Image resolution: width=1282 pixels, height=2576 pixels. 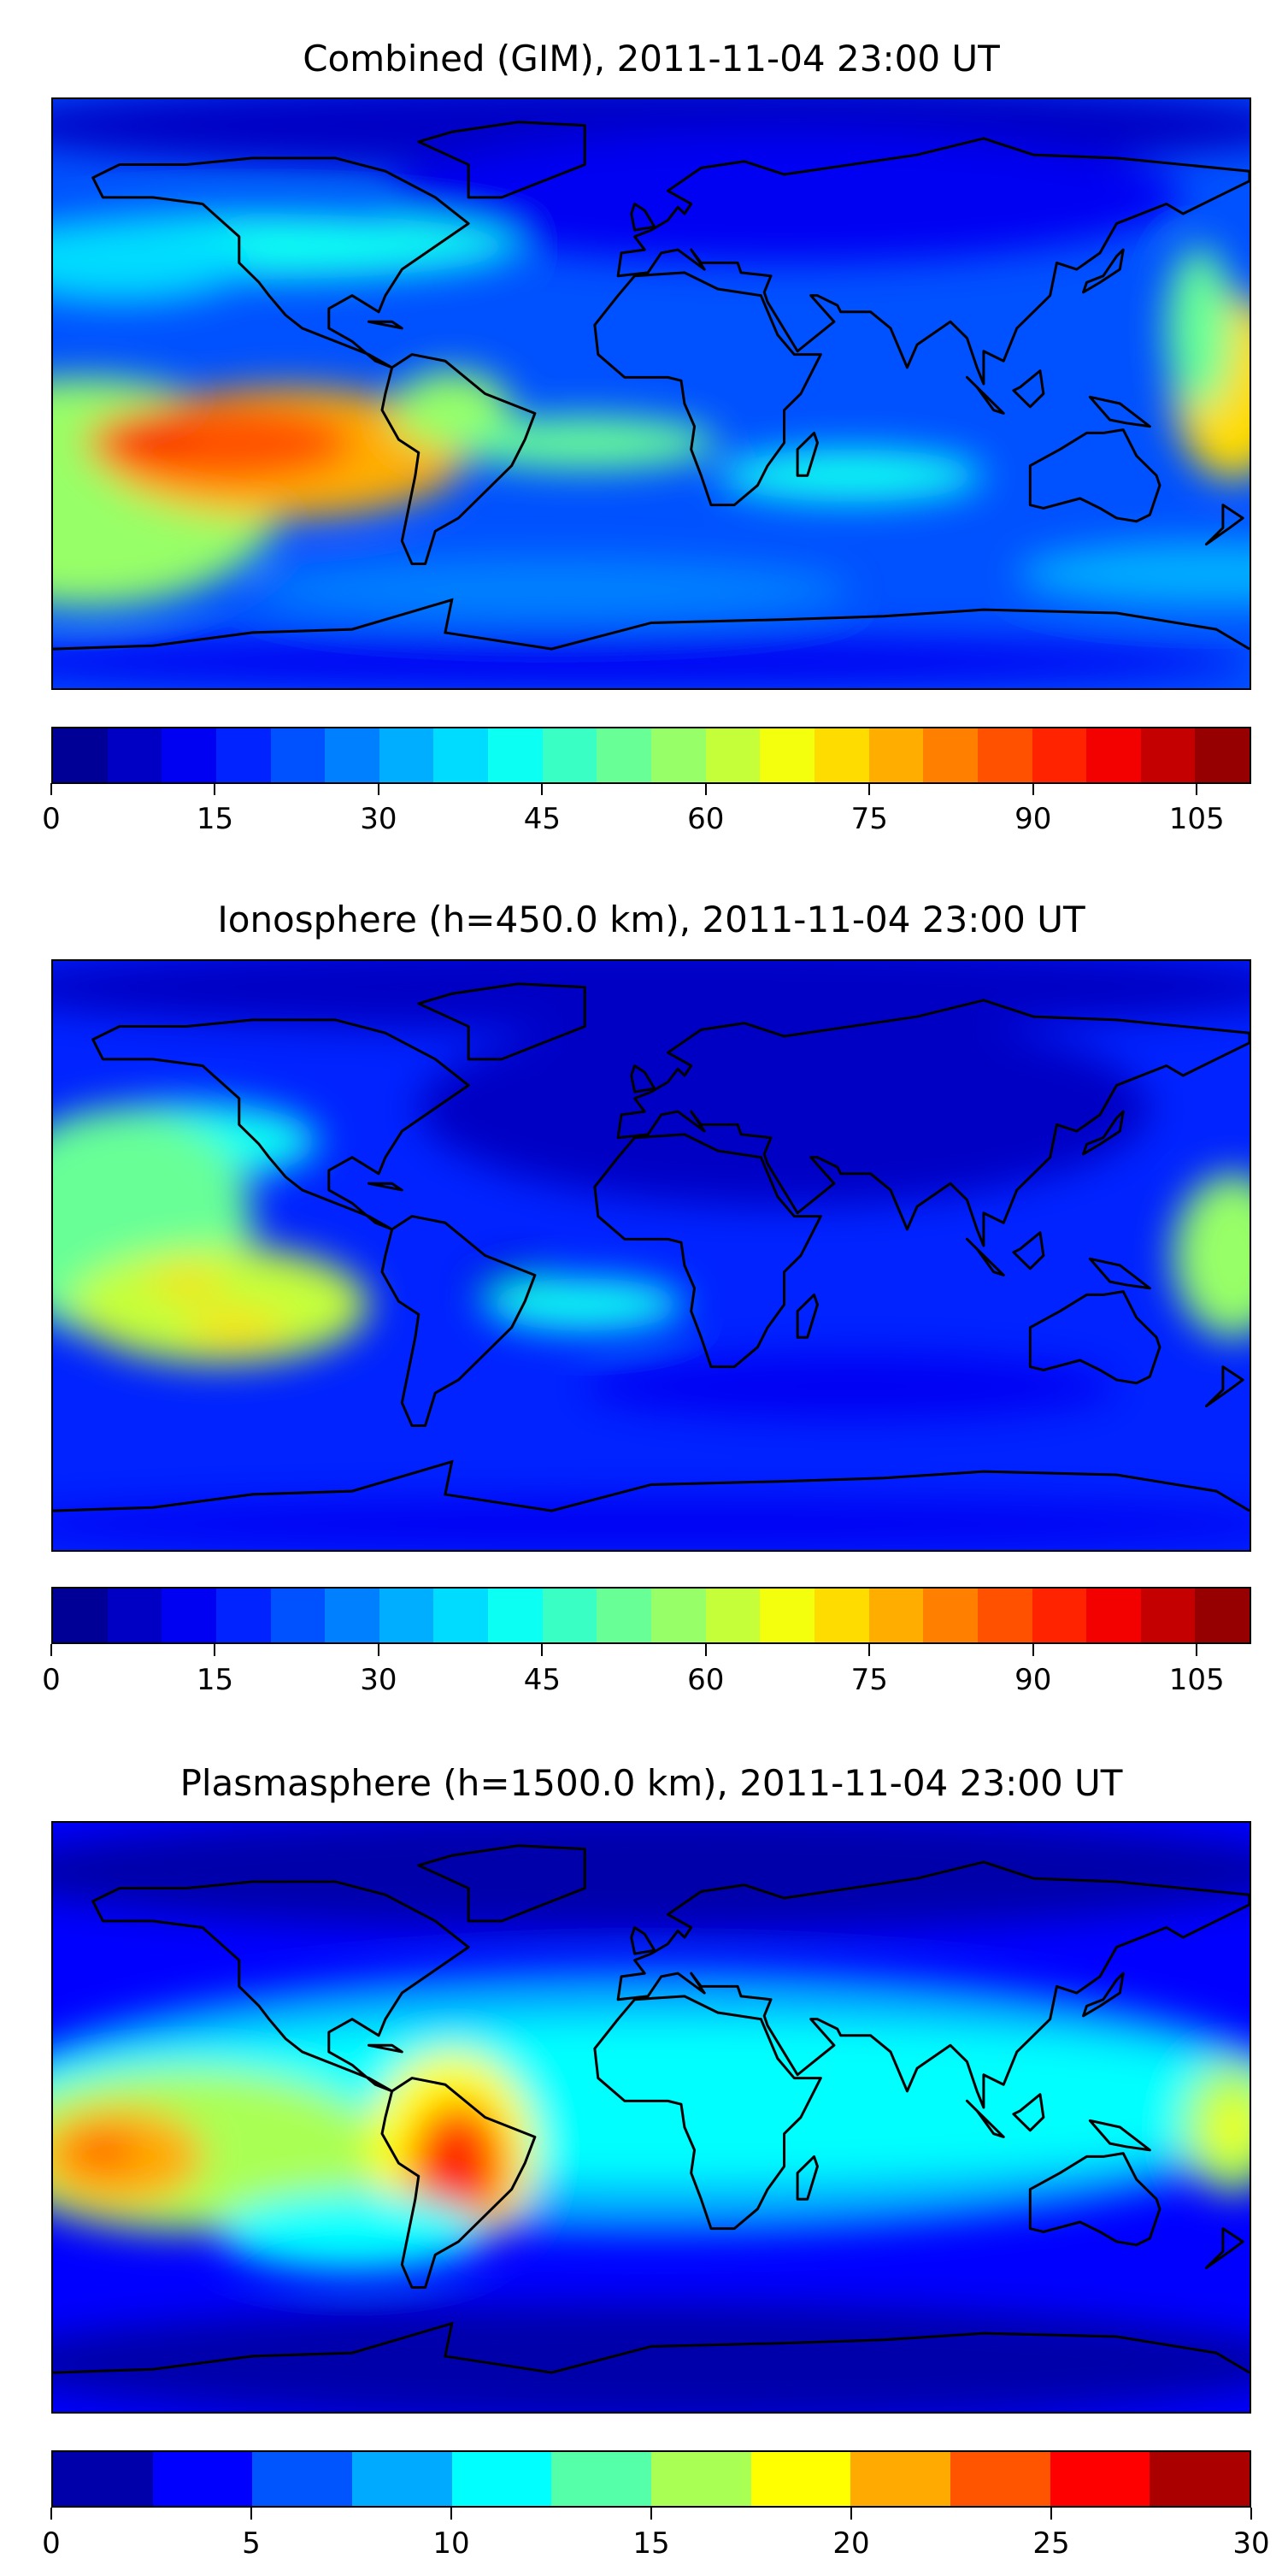 What do you see at coordinates (1224, 2248) in the screenshot?
I see `coastline-nz` at bounding box center [1224, 2248].